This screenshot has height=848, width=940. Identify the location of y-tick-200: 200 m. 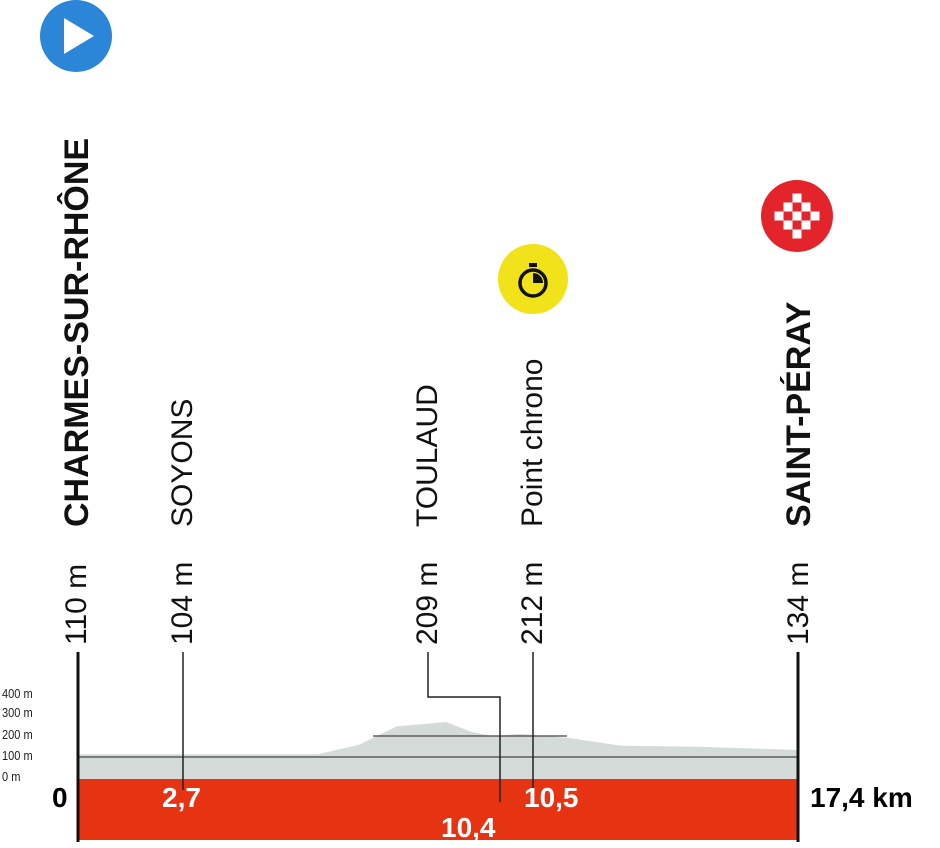
(17, 734).